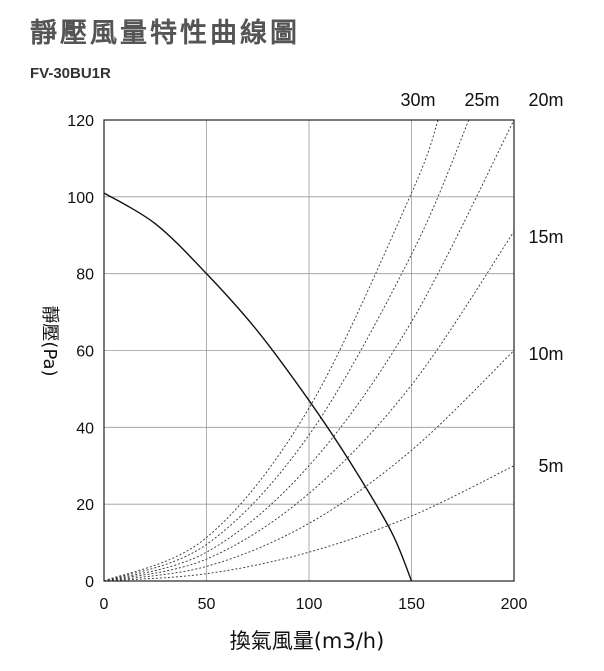 The image size is (604, 671). What do you see at coordinates (80, 198) in the screenshot?
I see `y-tick-label: 100` at bounding box center [80, 198].